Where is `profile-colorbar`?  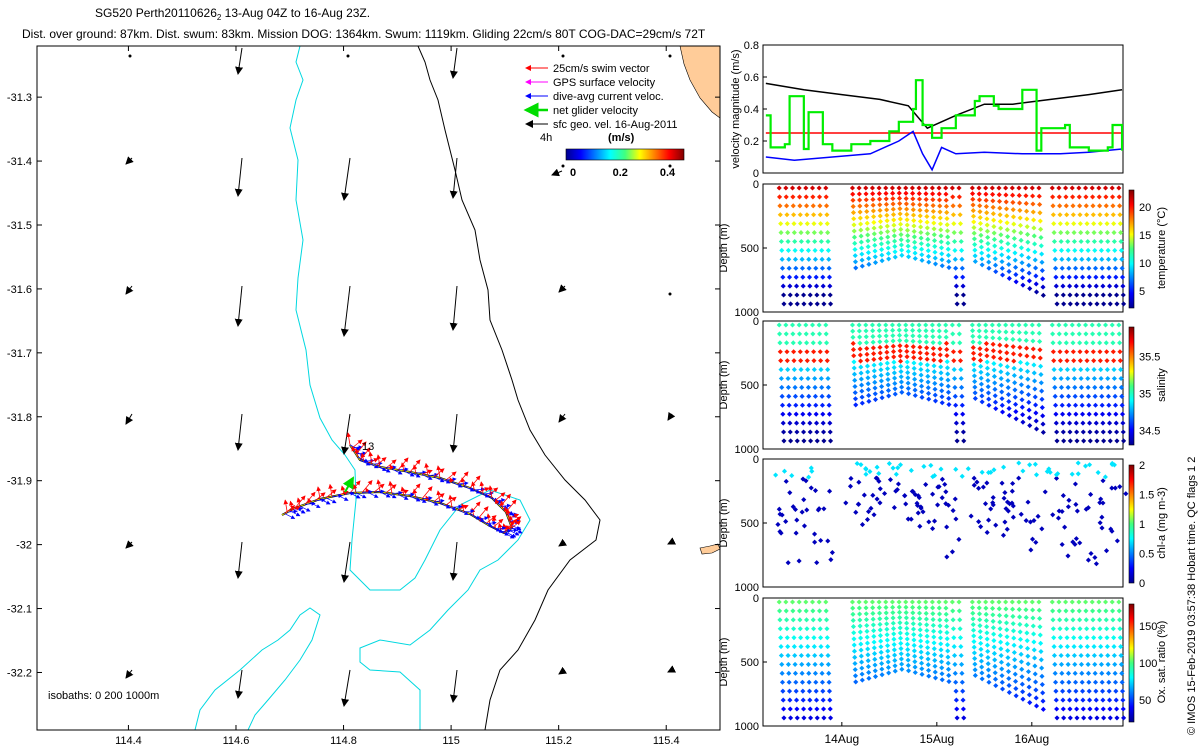
profile-colorbar is located at coordinates (1131, 524).